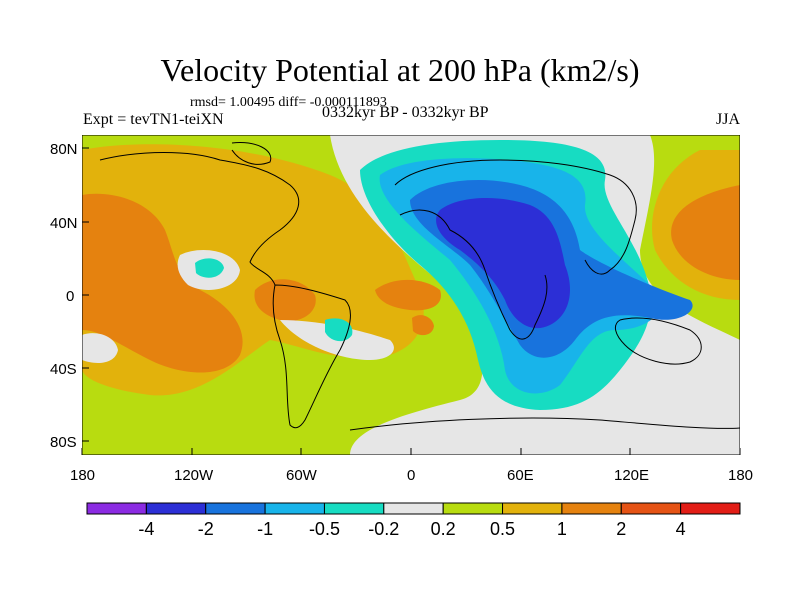  Describe the element at coordinates (503, 529) in the screenshot. I see `colorbar-label: 0.5` at that location.